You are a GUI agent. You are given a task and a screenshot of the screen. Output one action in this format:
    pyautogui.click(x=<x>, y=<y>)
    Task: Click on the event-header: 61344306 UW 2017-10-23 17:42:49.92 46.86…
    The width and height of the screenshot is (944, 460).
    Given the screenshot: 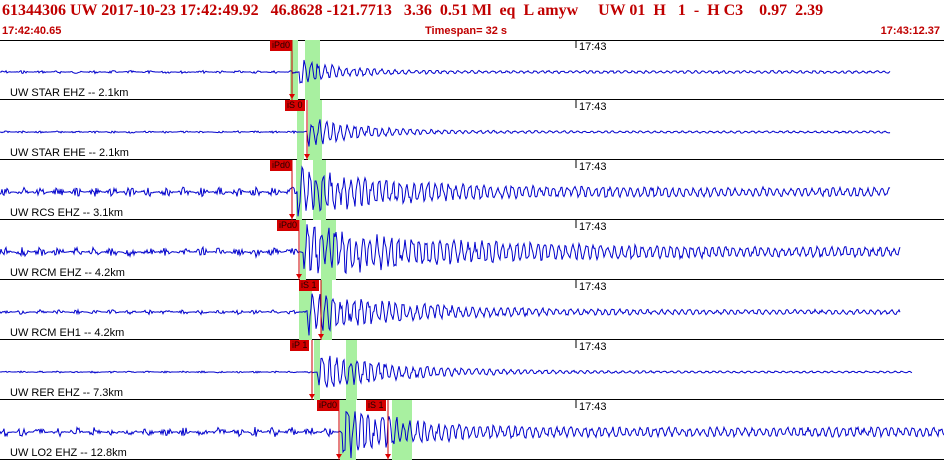 What is the action you would take?
    pyautogui.click(x=472, y=20)
    